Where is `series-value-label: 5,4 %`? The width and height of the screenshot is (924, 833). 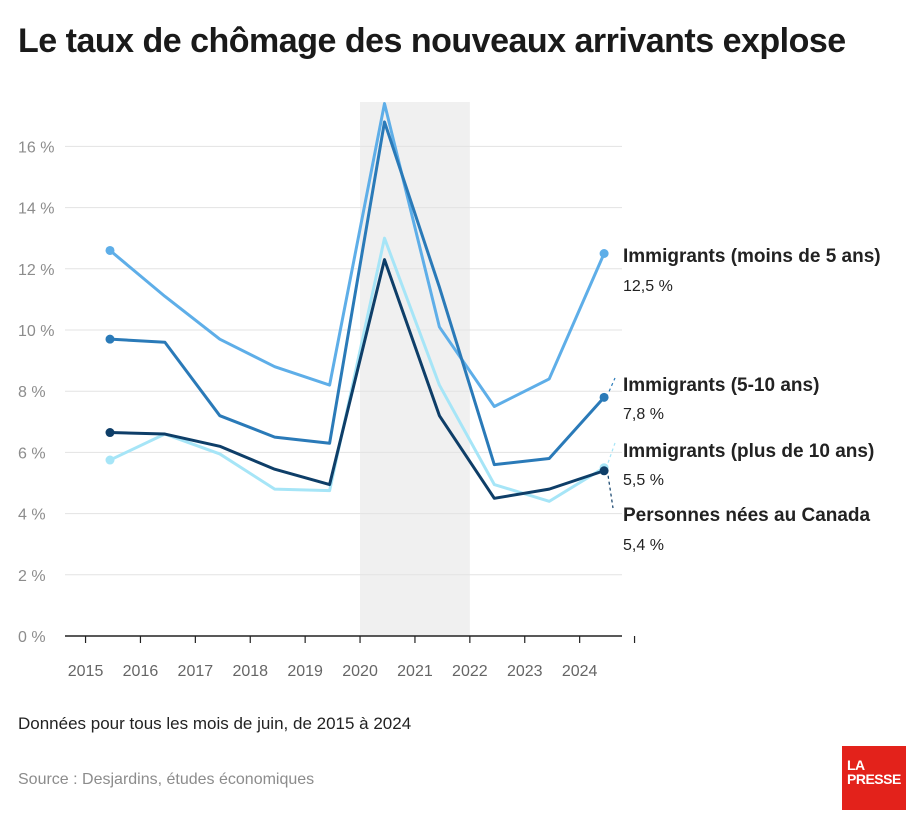
series-value-label: 5,4 % is located at coordinates (643, 545).